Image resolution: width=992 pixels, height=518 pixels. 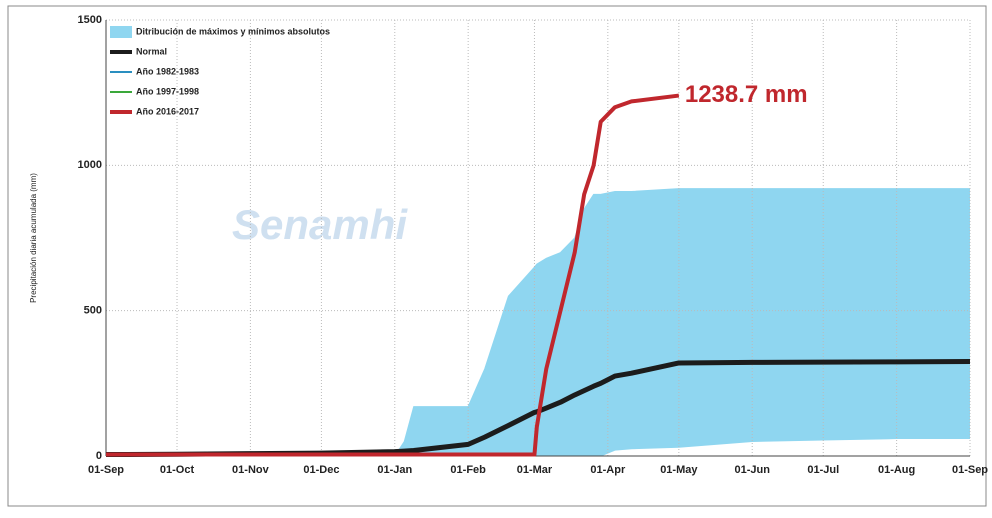 What do you see at coordinates (99, 456) in the screenshot?
I see `y-tick-label: 0` at bounding box center [99, 456].